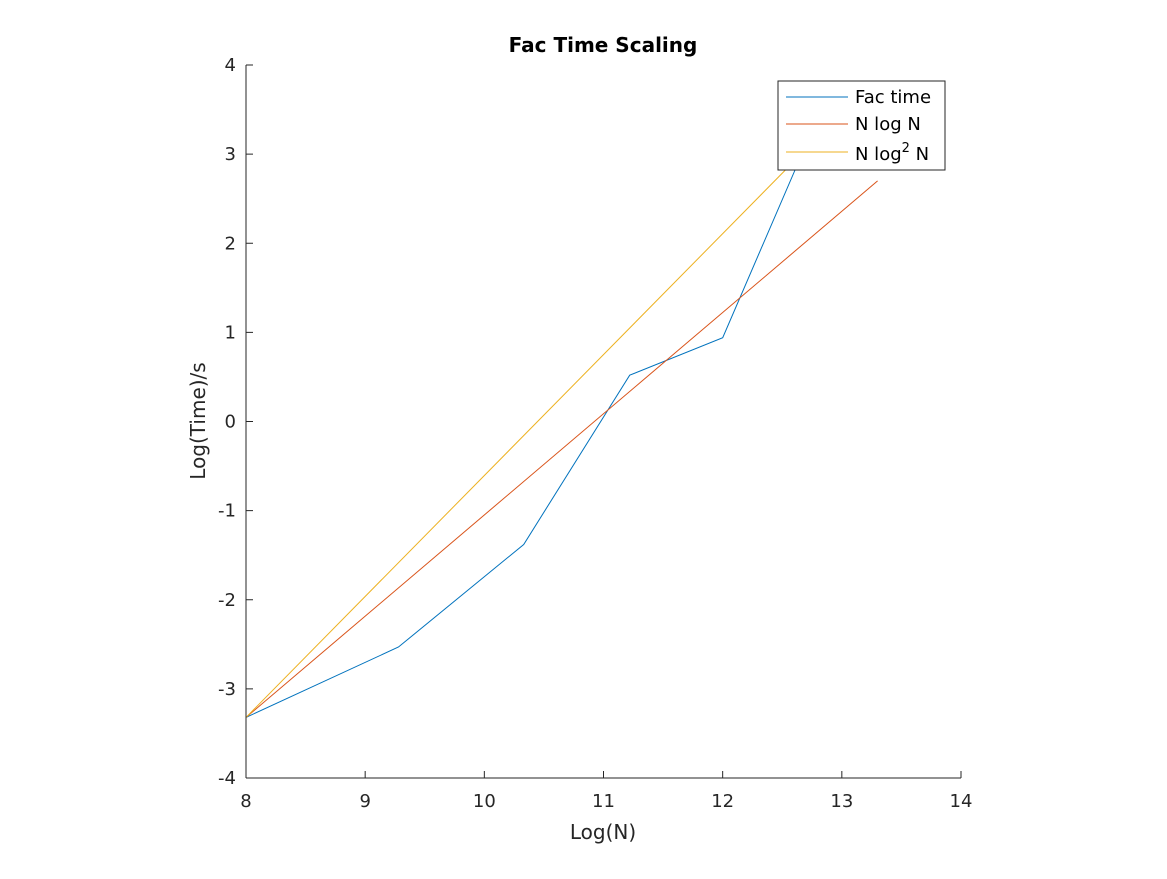  What do you see at coordinates (906, 148) in the screenshot?
I see `legend-label-n-log2-n-sup: 2` at bounding box center [906, 148].